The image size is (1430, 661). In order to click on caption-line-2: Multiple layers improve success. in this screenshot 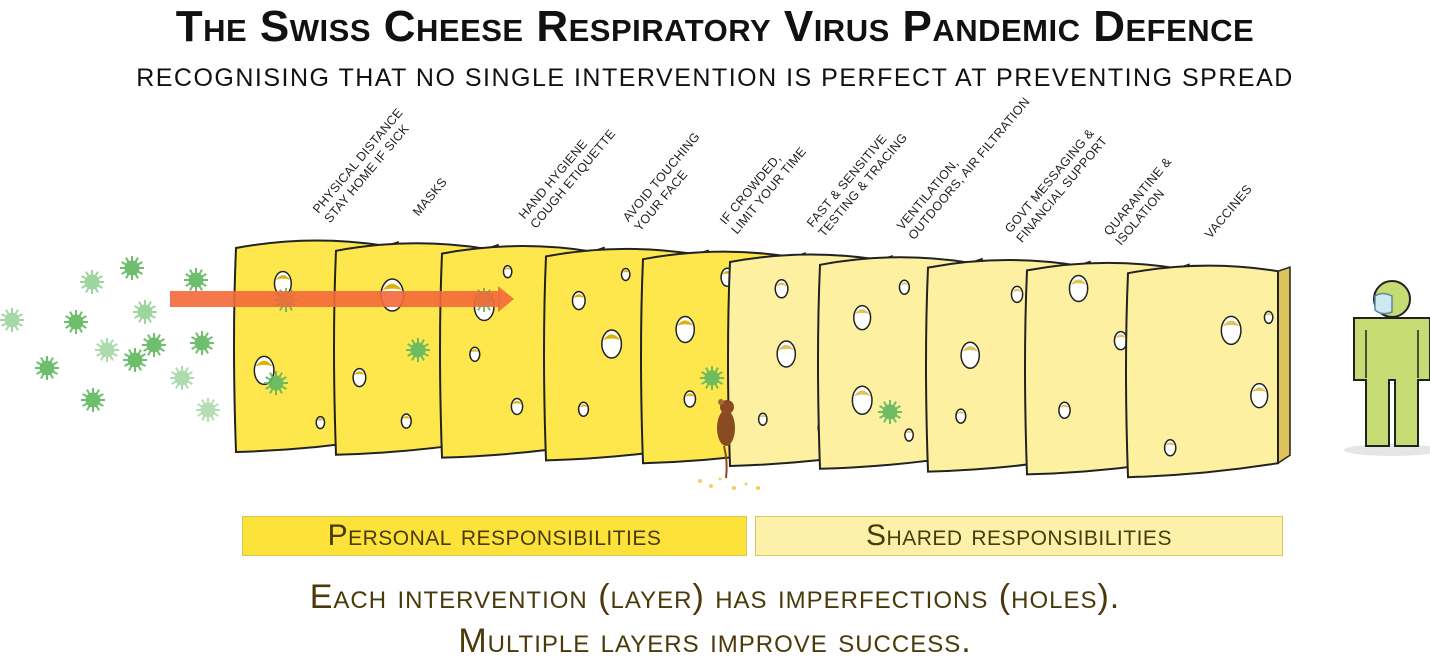, I will do `click(715, 641)`.